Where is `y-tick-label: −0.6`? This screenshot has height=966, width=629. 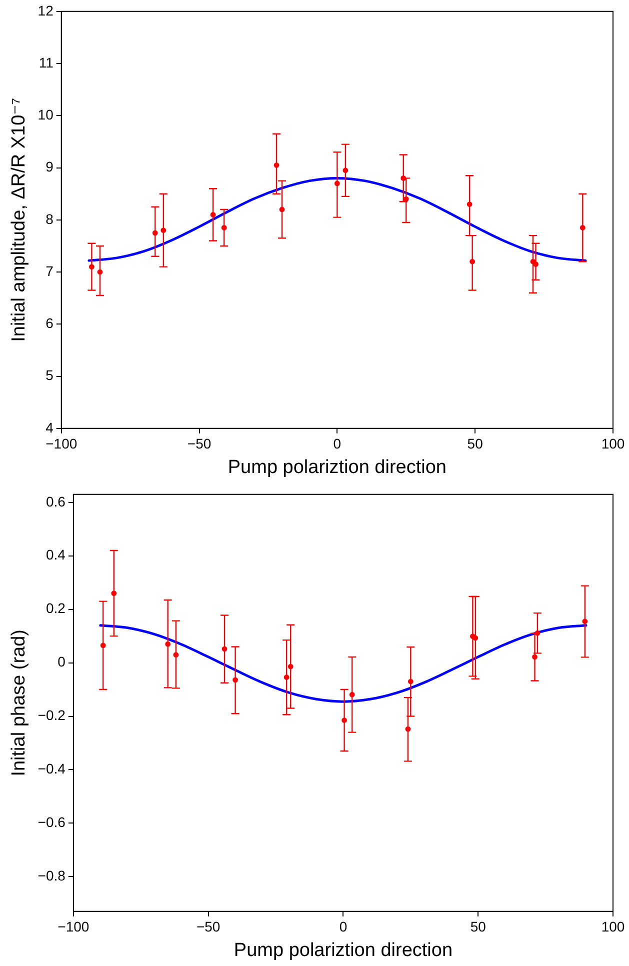 y-tick-label: −0.6 is located at coordinates (52, 822).